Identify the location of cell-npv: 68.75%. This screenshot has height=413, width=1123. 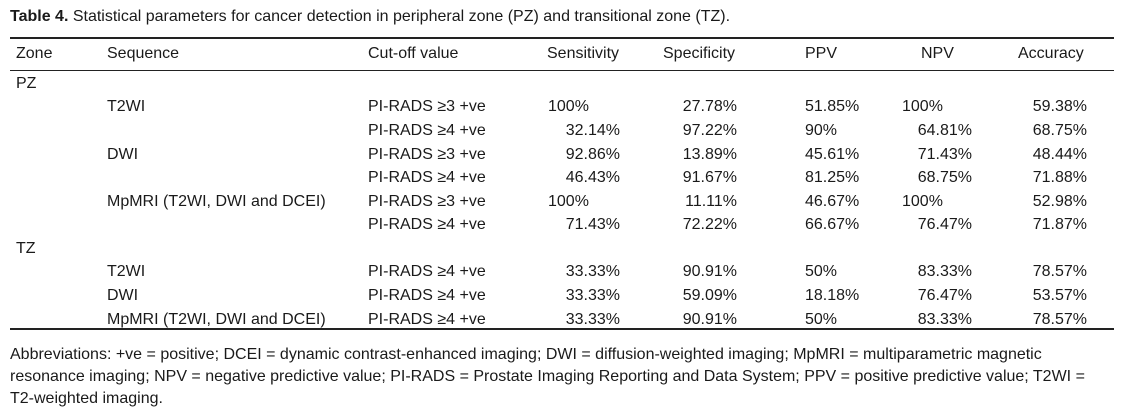
(944, 177).